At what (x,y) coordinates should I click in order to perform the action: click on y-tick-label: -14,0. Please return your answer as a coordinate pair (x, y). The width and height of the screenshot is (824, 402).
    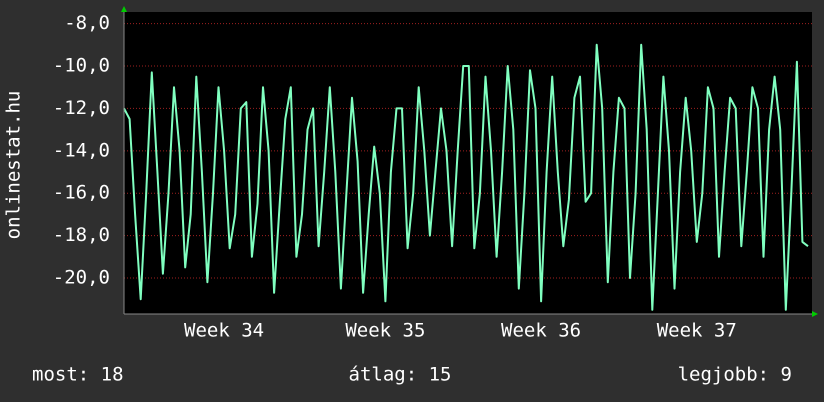
    Looking at the image, I should click on (81, 150).